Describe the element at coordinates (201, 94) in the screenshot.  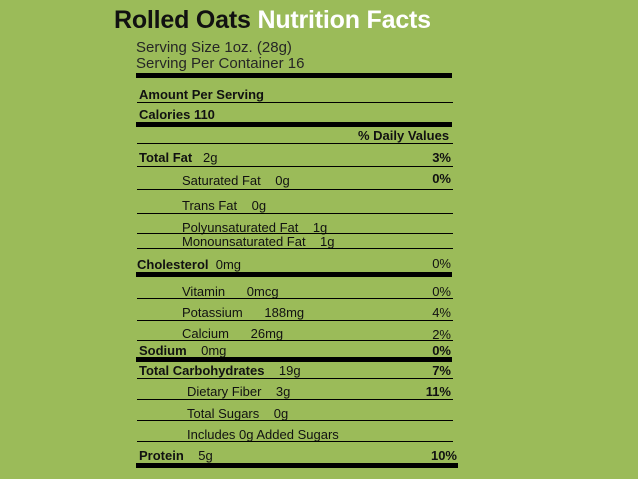
I see `amount-per-serving: Amount Per Serving` at that location.